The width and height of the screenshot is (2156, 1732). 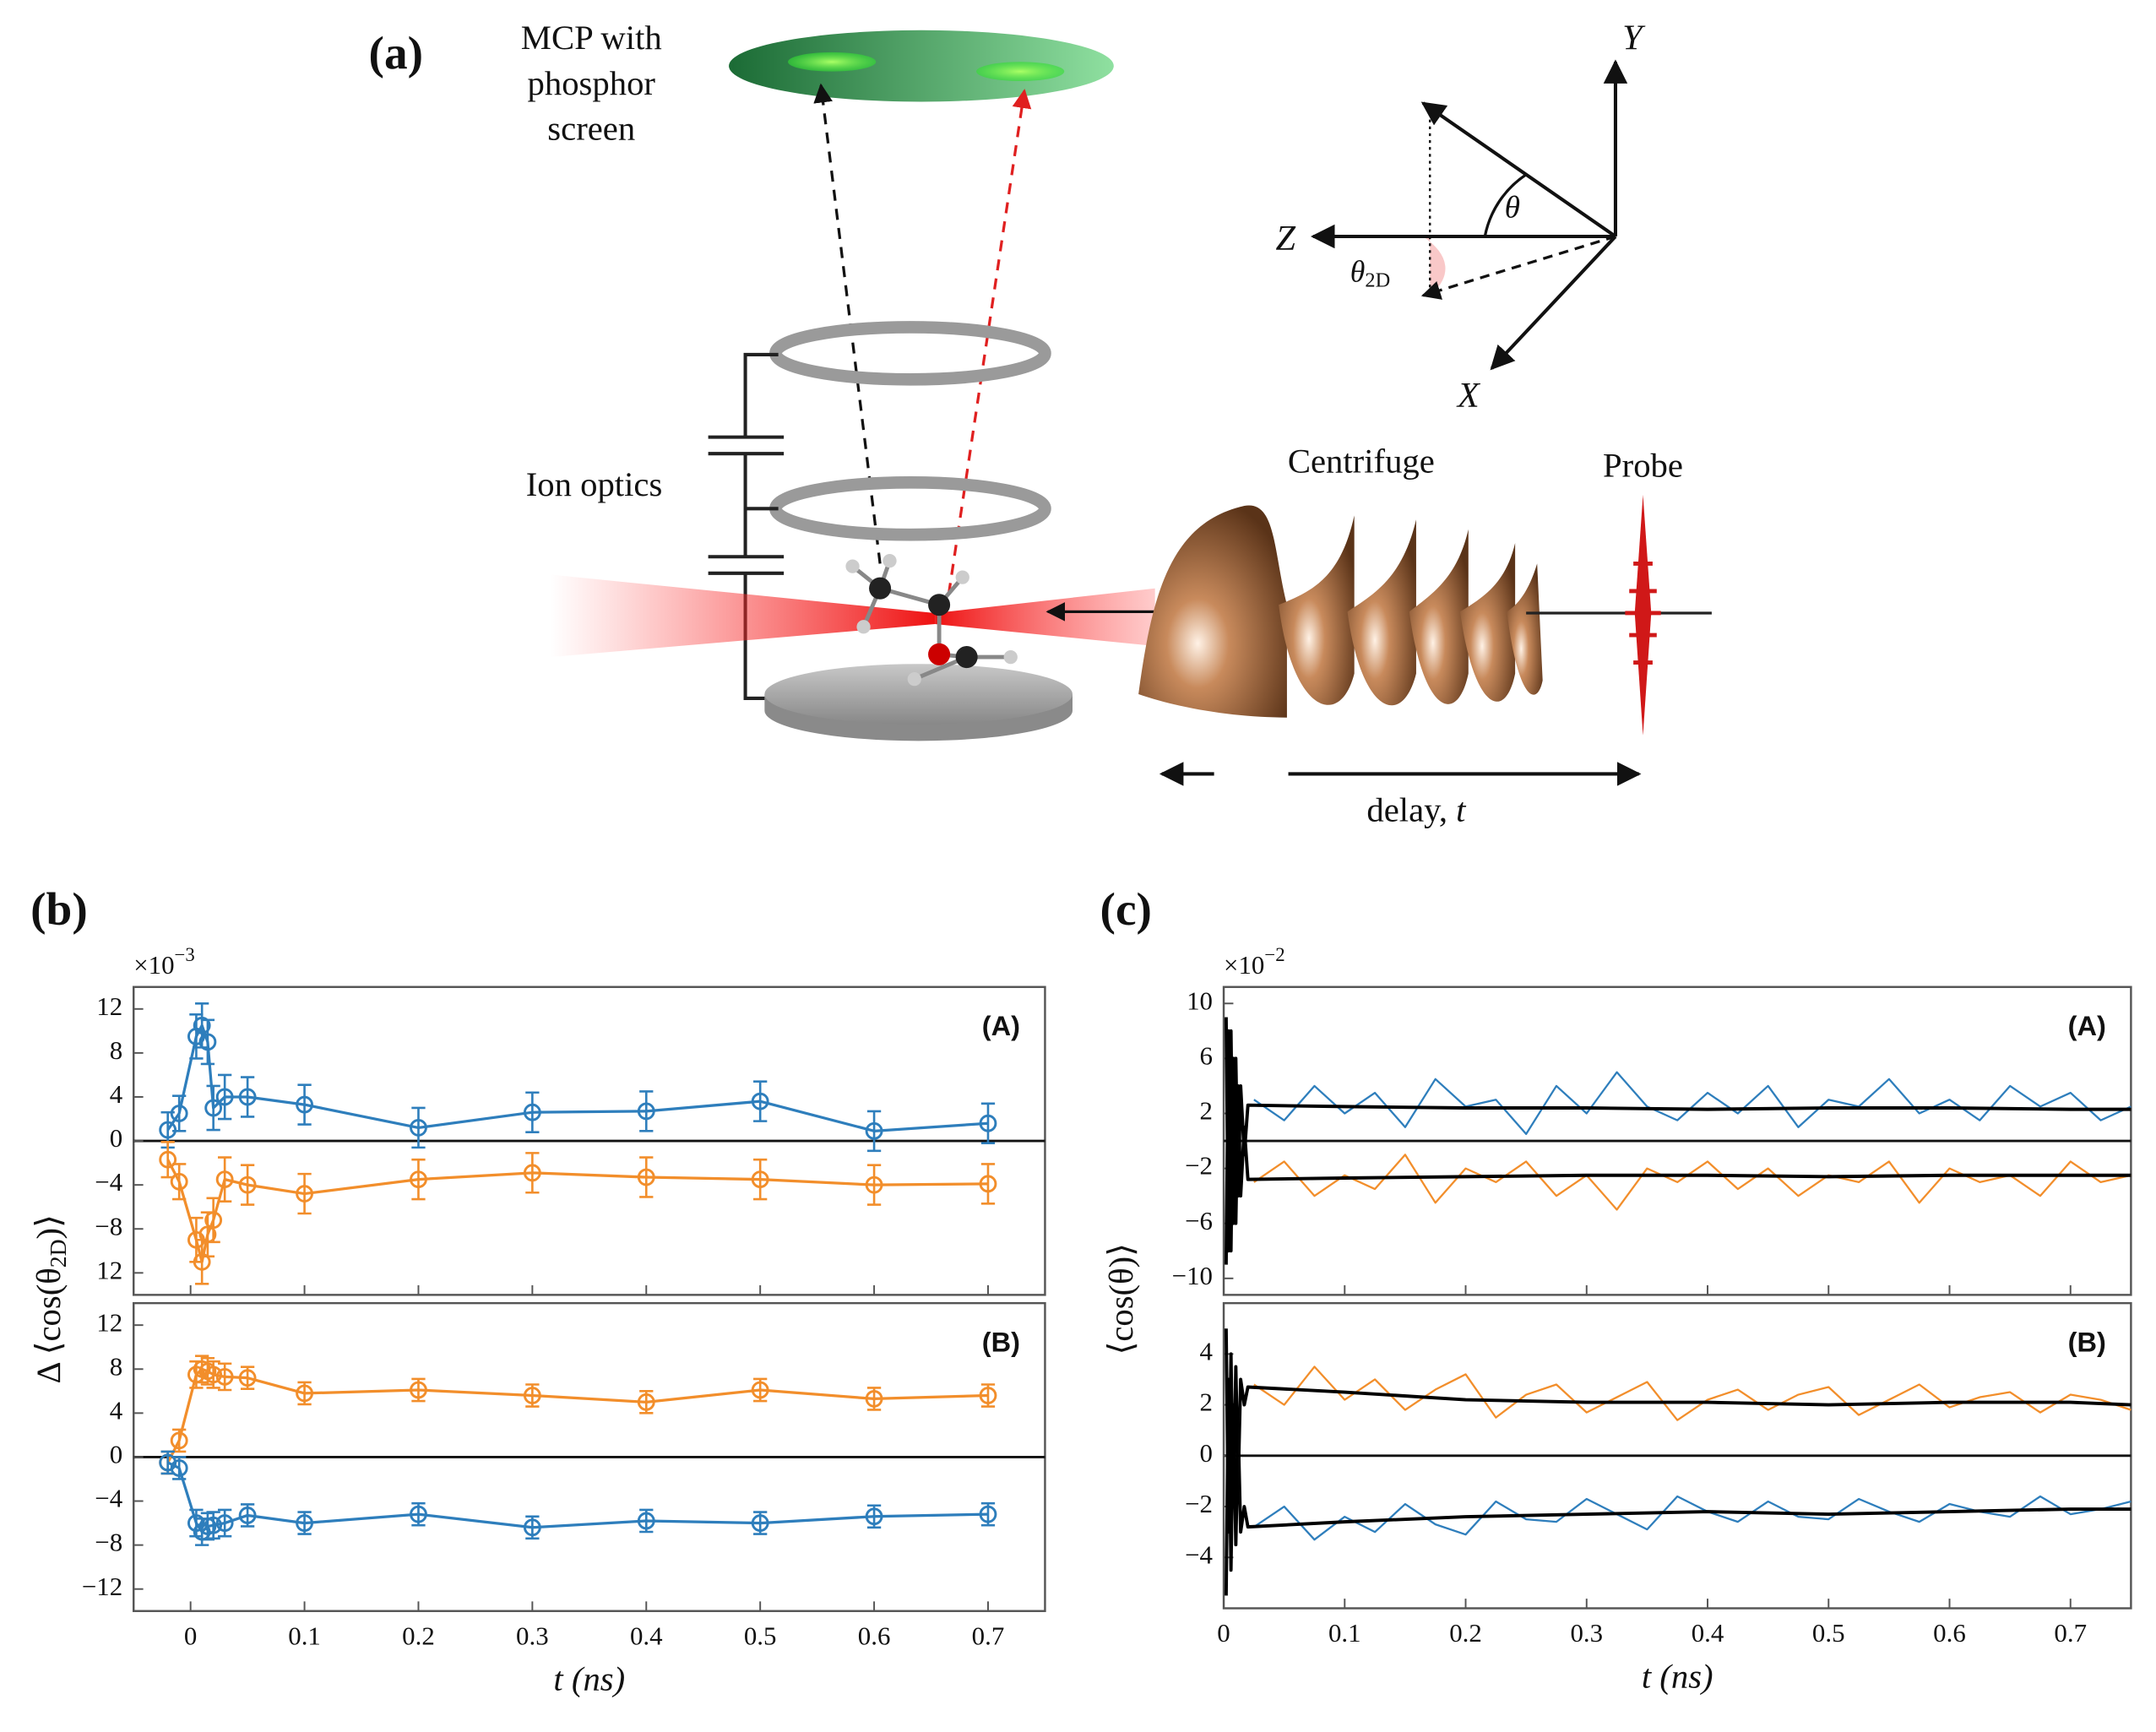 What do you see at coordinates (1340, 611) in the screenshot?
I see `centrifuge-pulse` at bounding box center [1340, 611].